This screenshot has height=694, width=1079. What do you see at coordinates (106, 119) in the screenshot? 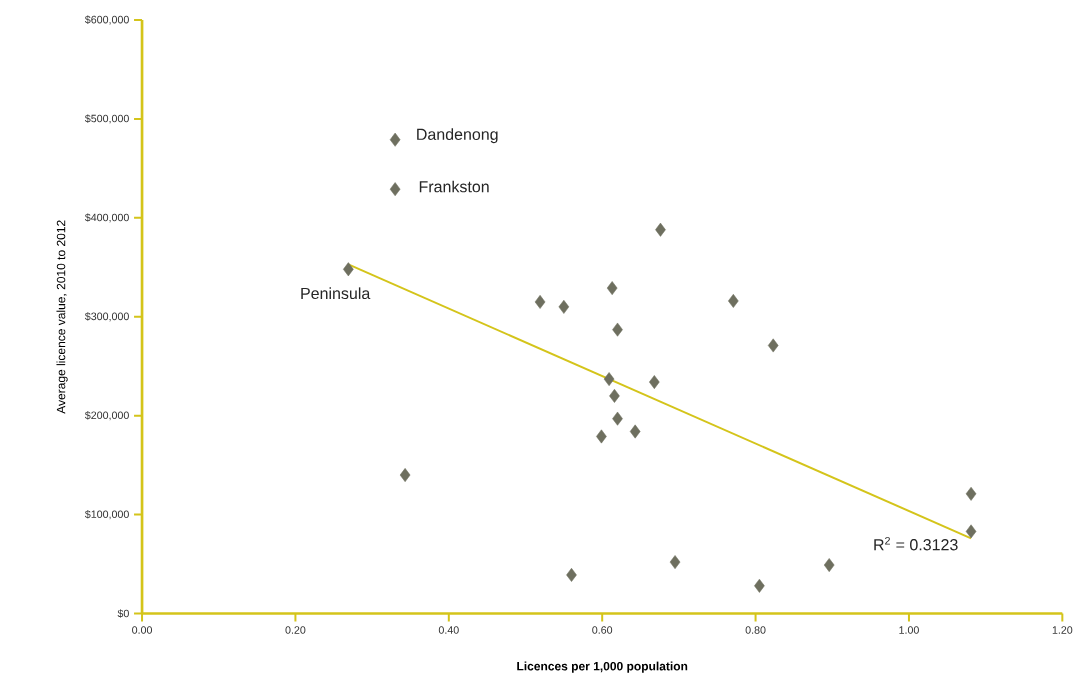
I see `y-tick-label: $500,000` at bounding box center [106, 119].